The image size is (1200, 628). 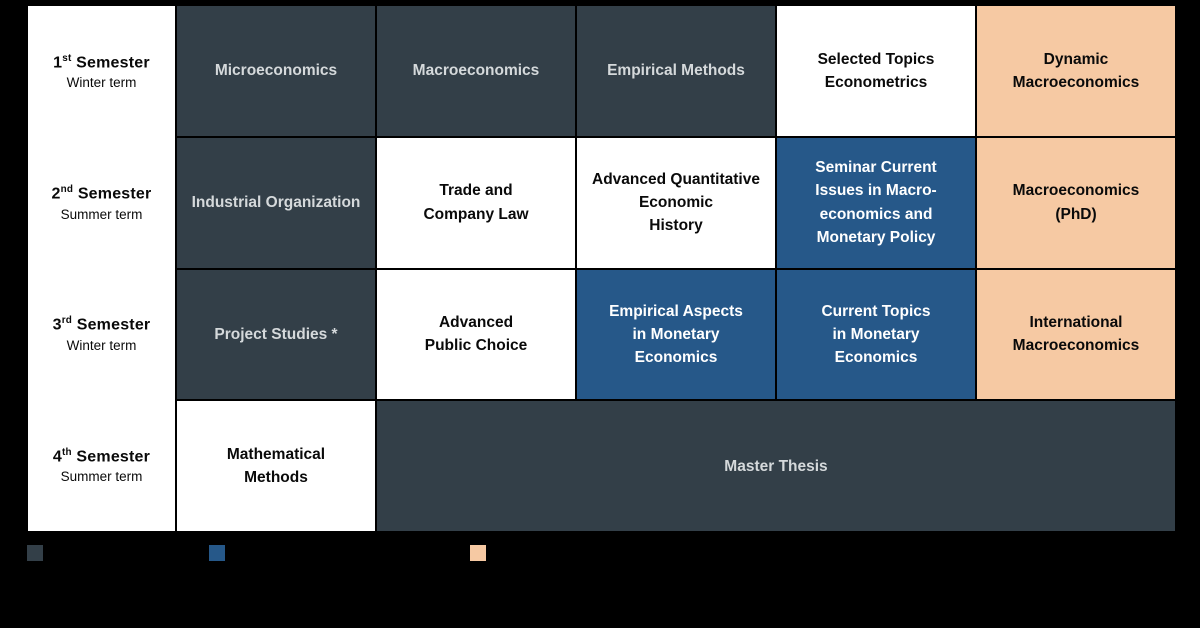 I want to click on course-label: Macroeconomics (PhD), so click(x=1076, y=202).